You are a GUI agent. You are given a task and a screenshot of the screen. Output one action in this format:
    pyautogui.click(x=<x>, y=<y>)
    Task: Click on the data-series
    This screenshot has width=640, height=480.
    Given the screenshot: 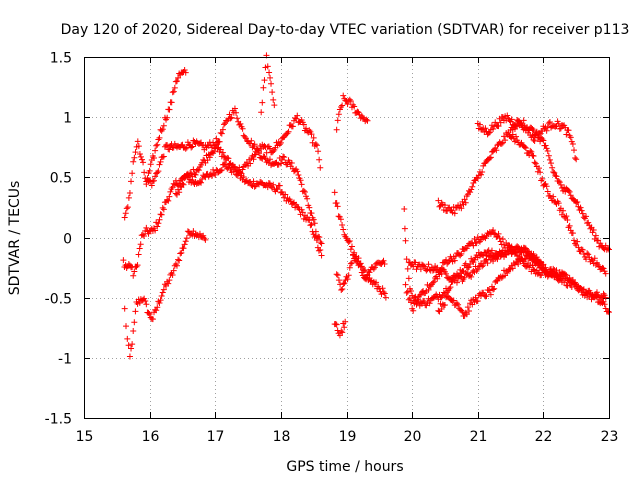 What is the action you would take?
    pyautogui.click(x=352, y=112)
    